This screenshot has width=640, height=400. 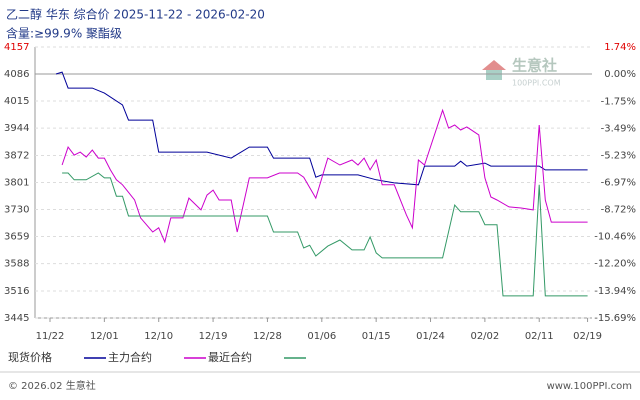 What do you see at coordinates (618, 210) in the screenshot?
I see `y2-tick-label: -8.72%` at bounding box center [618, 210].